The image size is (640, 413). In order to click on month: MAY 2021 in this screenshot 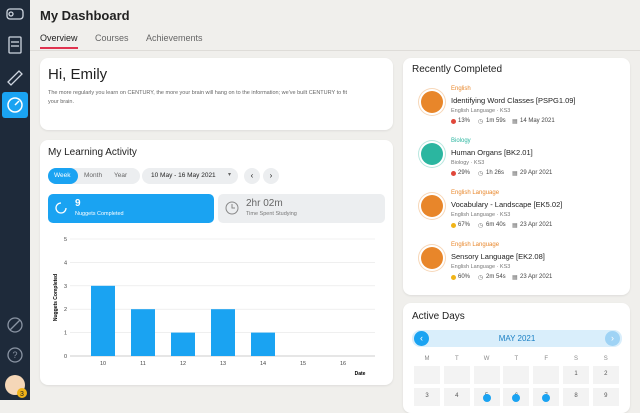, I will do `click(517, 338)`.